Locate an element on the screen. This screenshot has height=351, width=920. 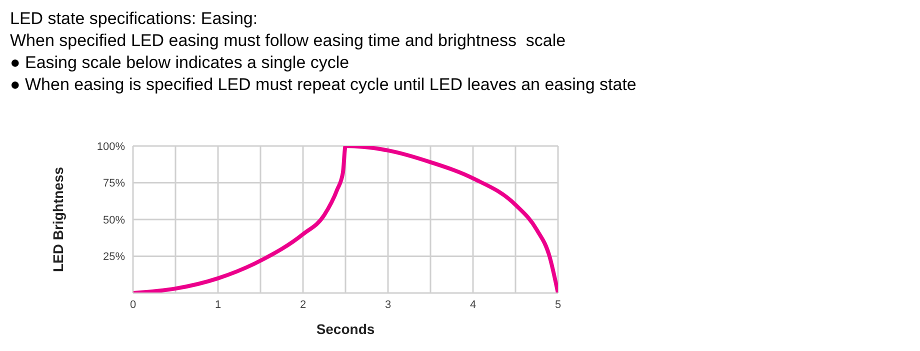
x-tick-label: 3 is located at coordinates (388, 305).